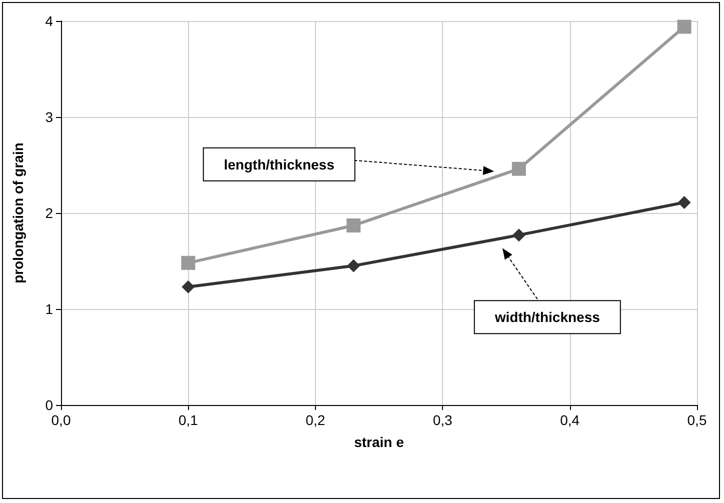 This screenshot has width=724, height=503. I want to click on x-tick-label: 0,5, so click(697, 420).